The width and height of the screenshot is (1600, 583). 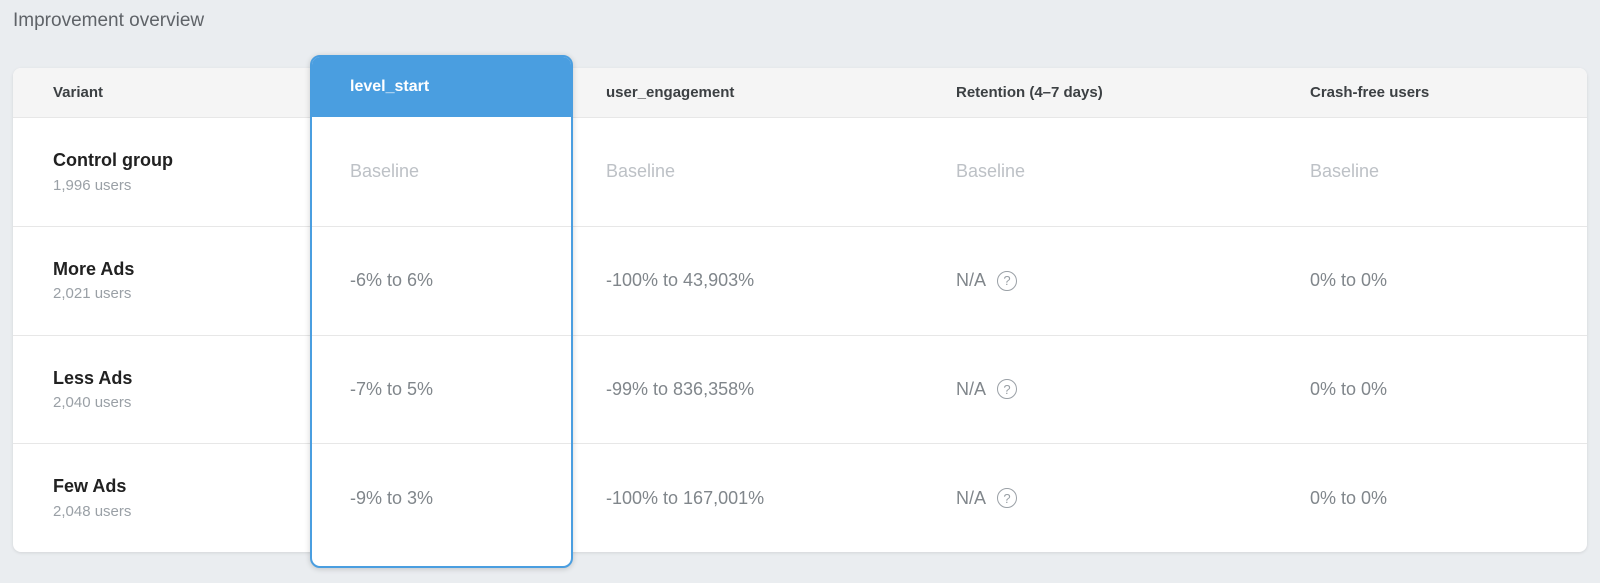 I want to click on column-header-level-start: level_start, so click(x=441, y=87).